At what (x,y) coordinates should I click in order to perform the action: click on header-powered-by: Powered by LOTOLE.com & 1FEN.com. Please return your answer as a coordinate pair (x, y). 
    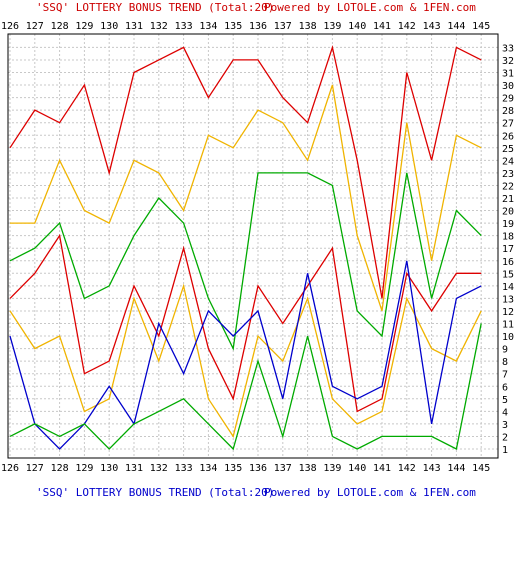
    Looking at the image, I should click on (370, 7).